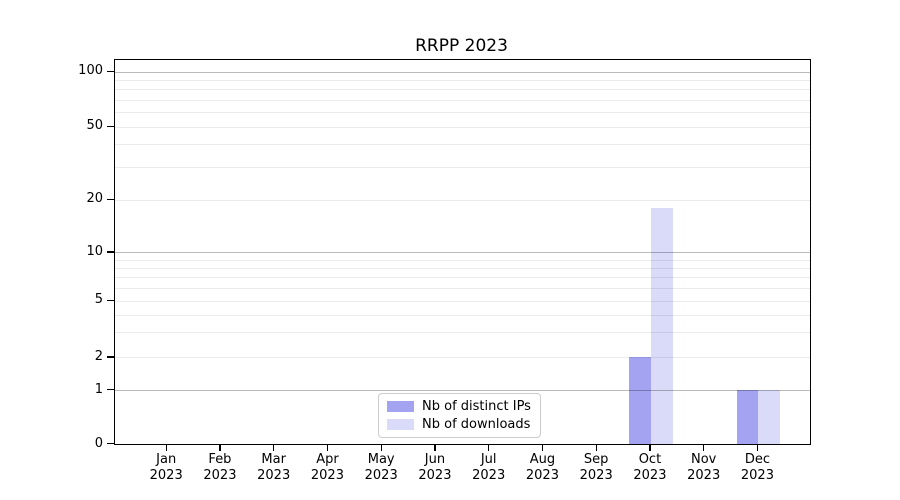  I want to click on x-tick-label: Sep 2023, so click(596, 467).